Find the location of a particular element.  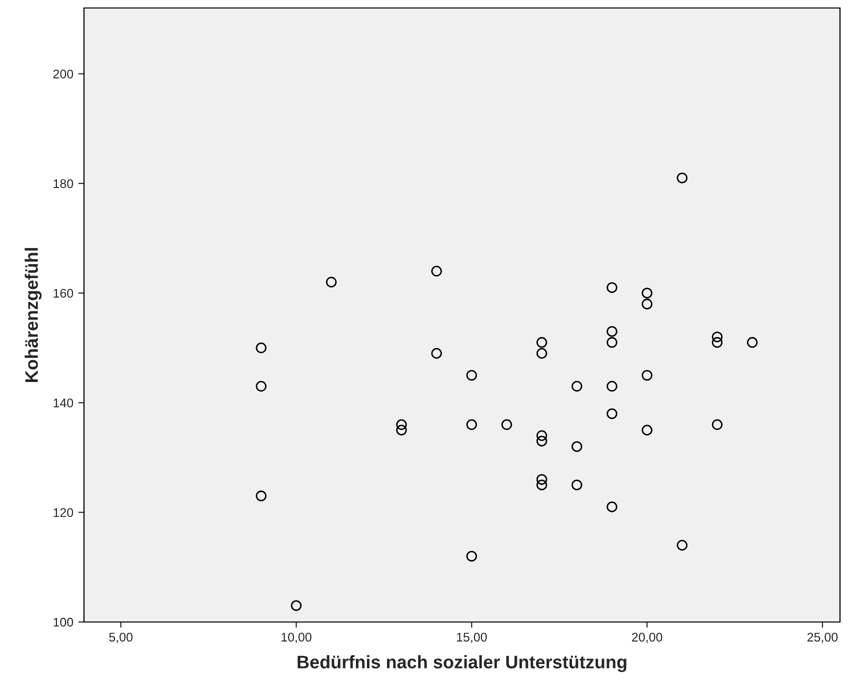

y-tick-label: 120 is located at coordinates (64, 513).